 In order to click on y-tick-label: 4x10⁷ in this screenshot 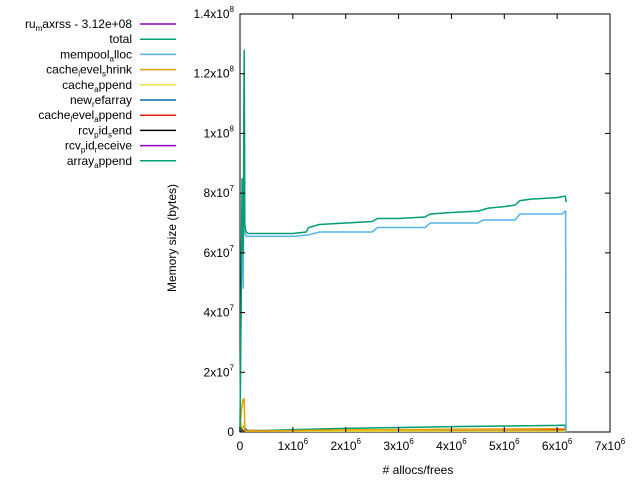, I will do `click(219, 312)`.